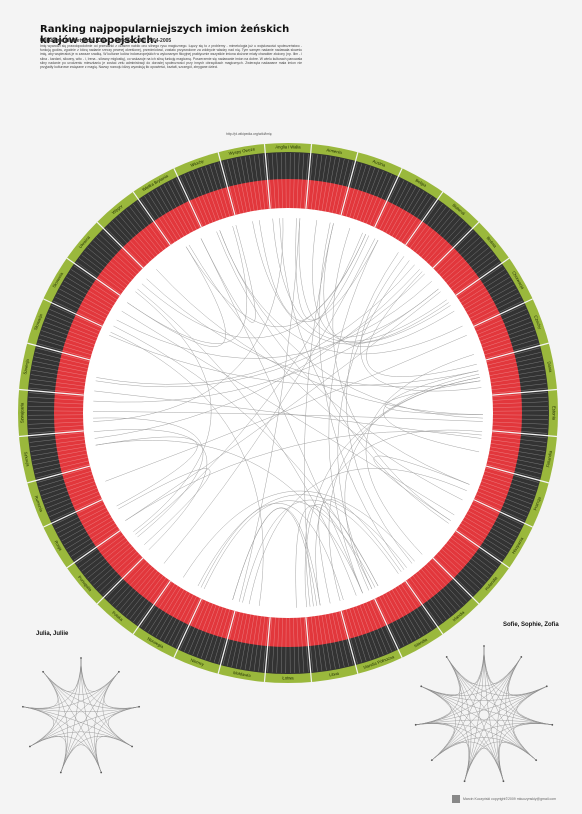 Image resolution: width=582 pixels, height=814 pixels. Describe the element at coordinates (27, 459) in the screenshot. I see `country-label: Szkocja` at that location.